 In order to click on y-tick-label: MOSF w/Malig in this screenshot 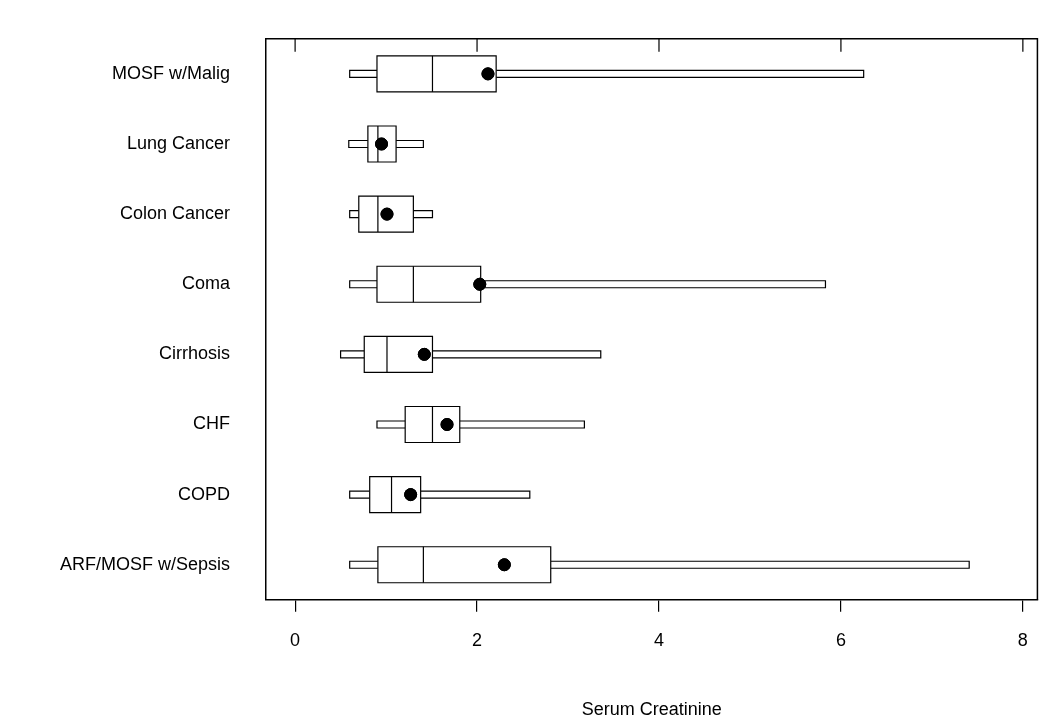, I will do `click(170, 72)`.